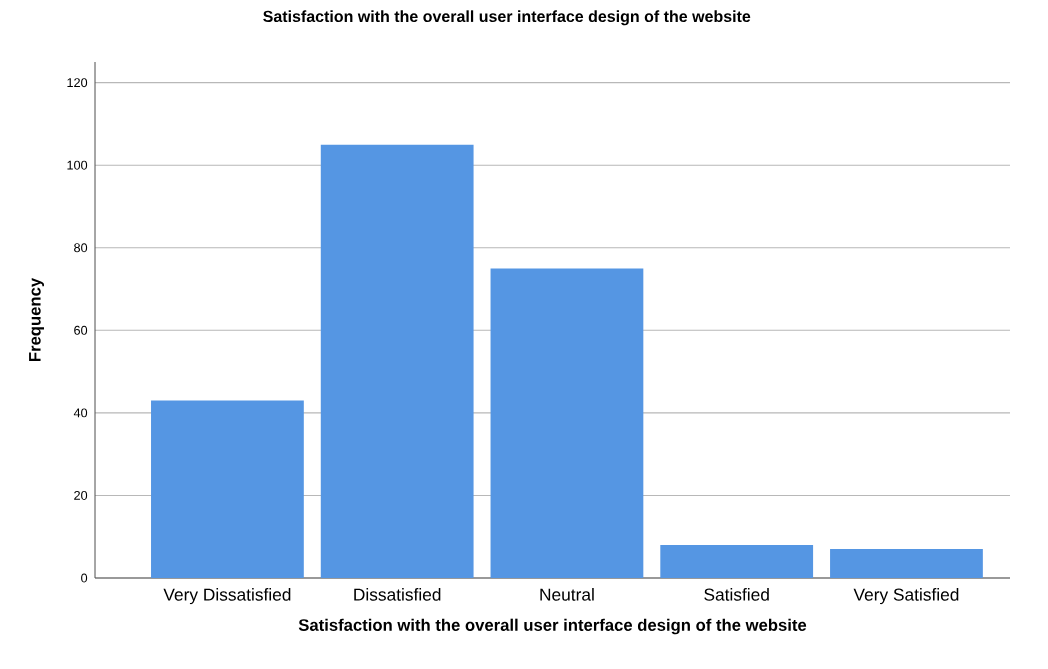 The height and width of the screenshot is (669, 1048). I want to click on x-tick-label: Dissatisfied, so click(397, 594).